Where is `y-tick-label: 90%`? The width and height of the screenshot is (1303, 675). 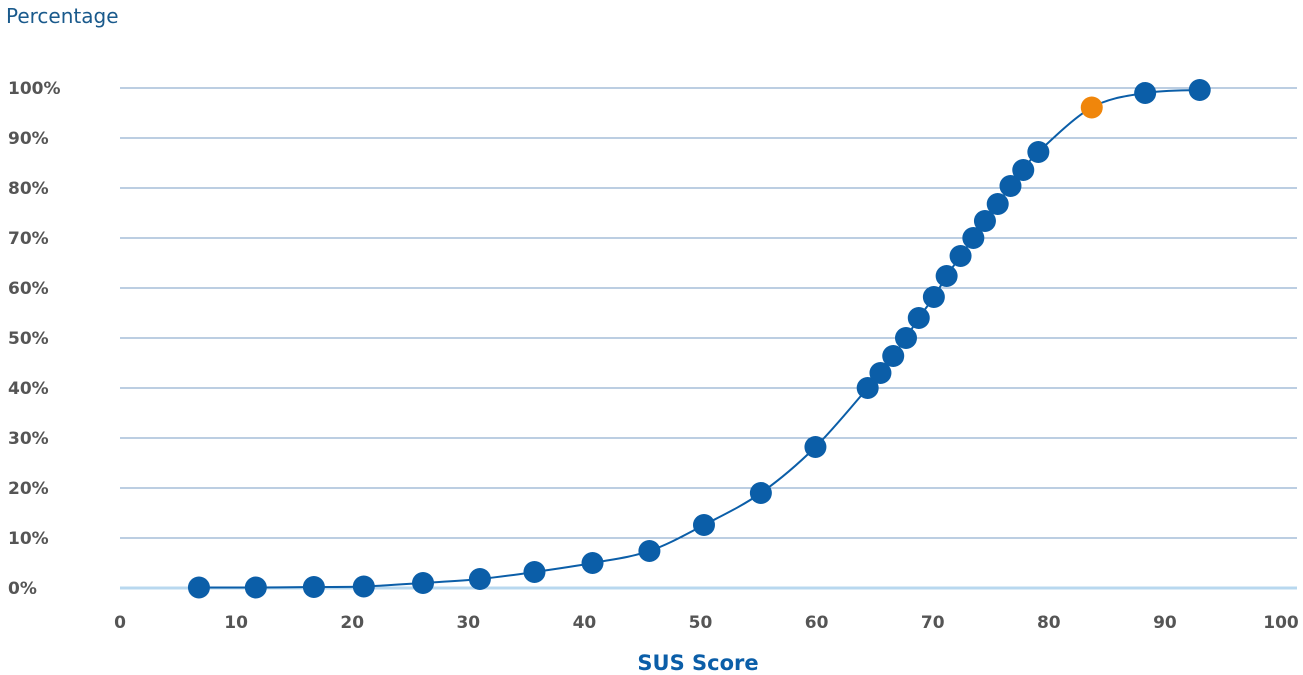
y-tick-label: 90% is located at coordinates (28, 139).